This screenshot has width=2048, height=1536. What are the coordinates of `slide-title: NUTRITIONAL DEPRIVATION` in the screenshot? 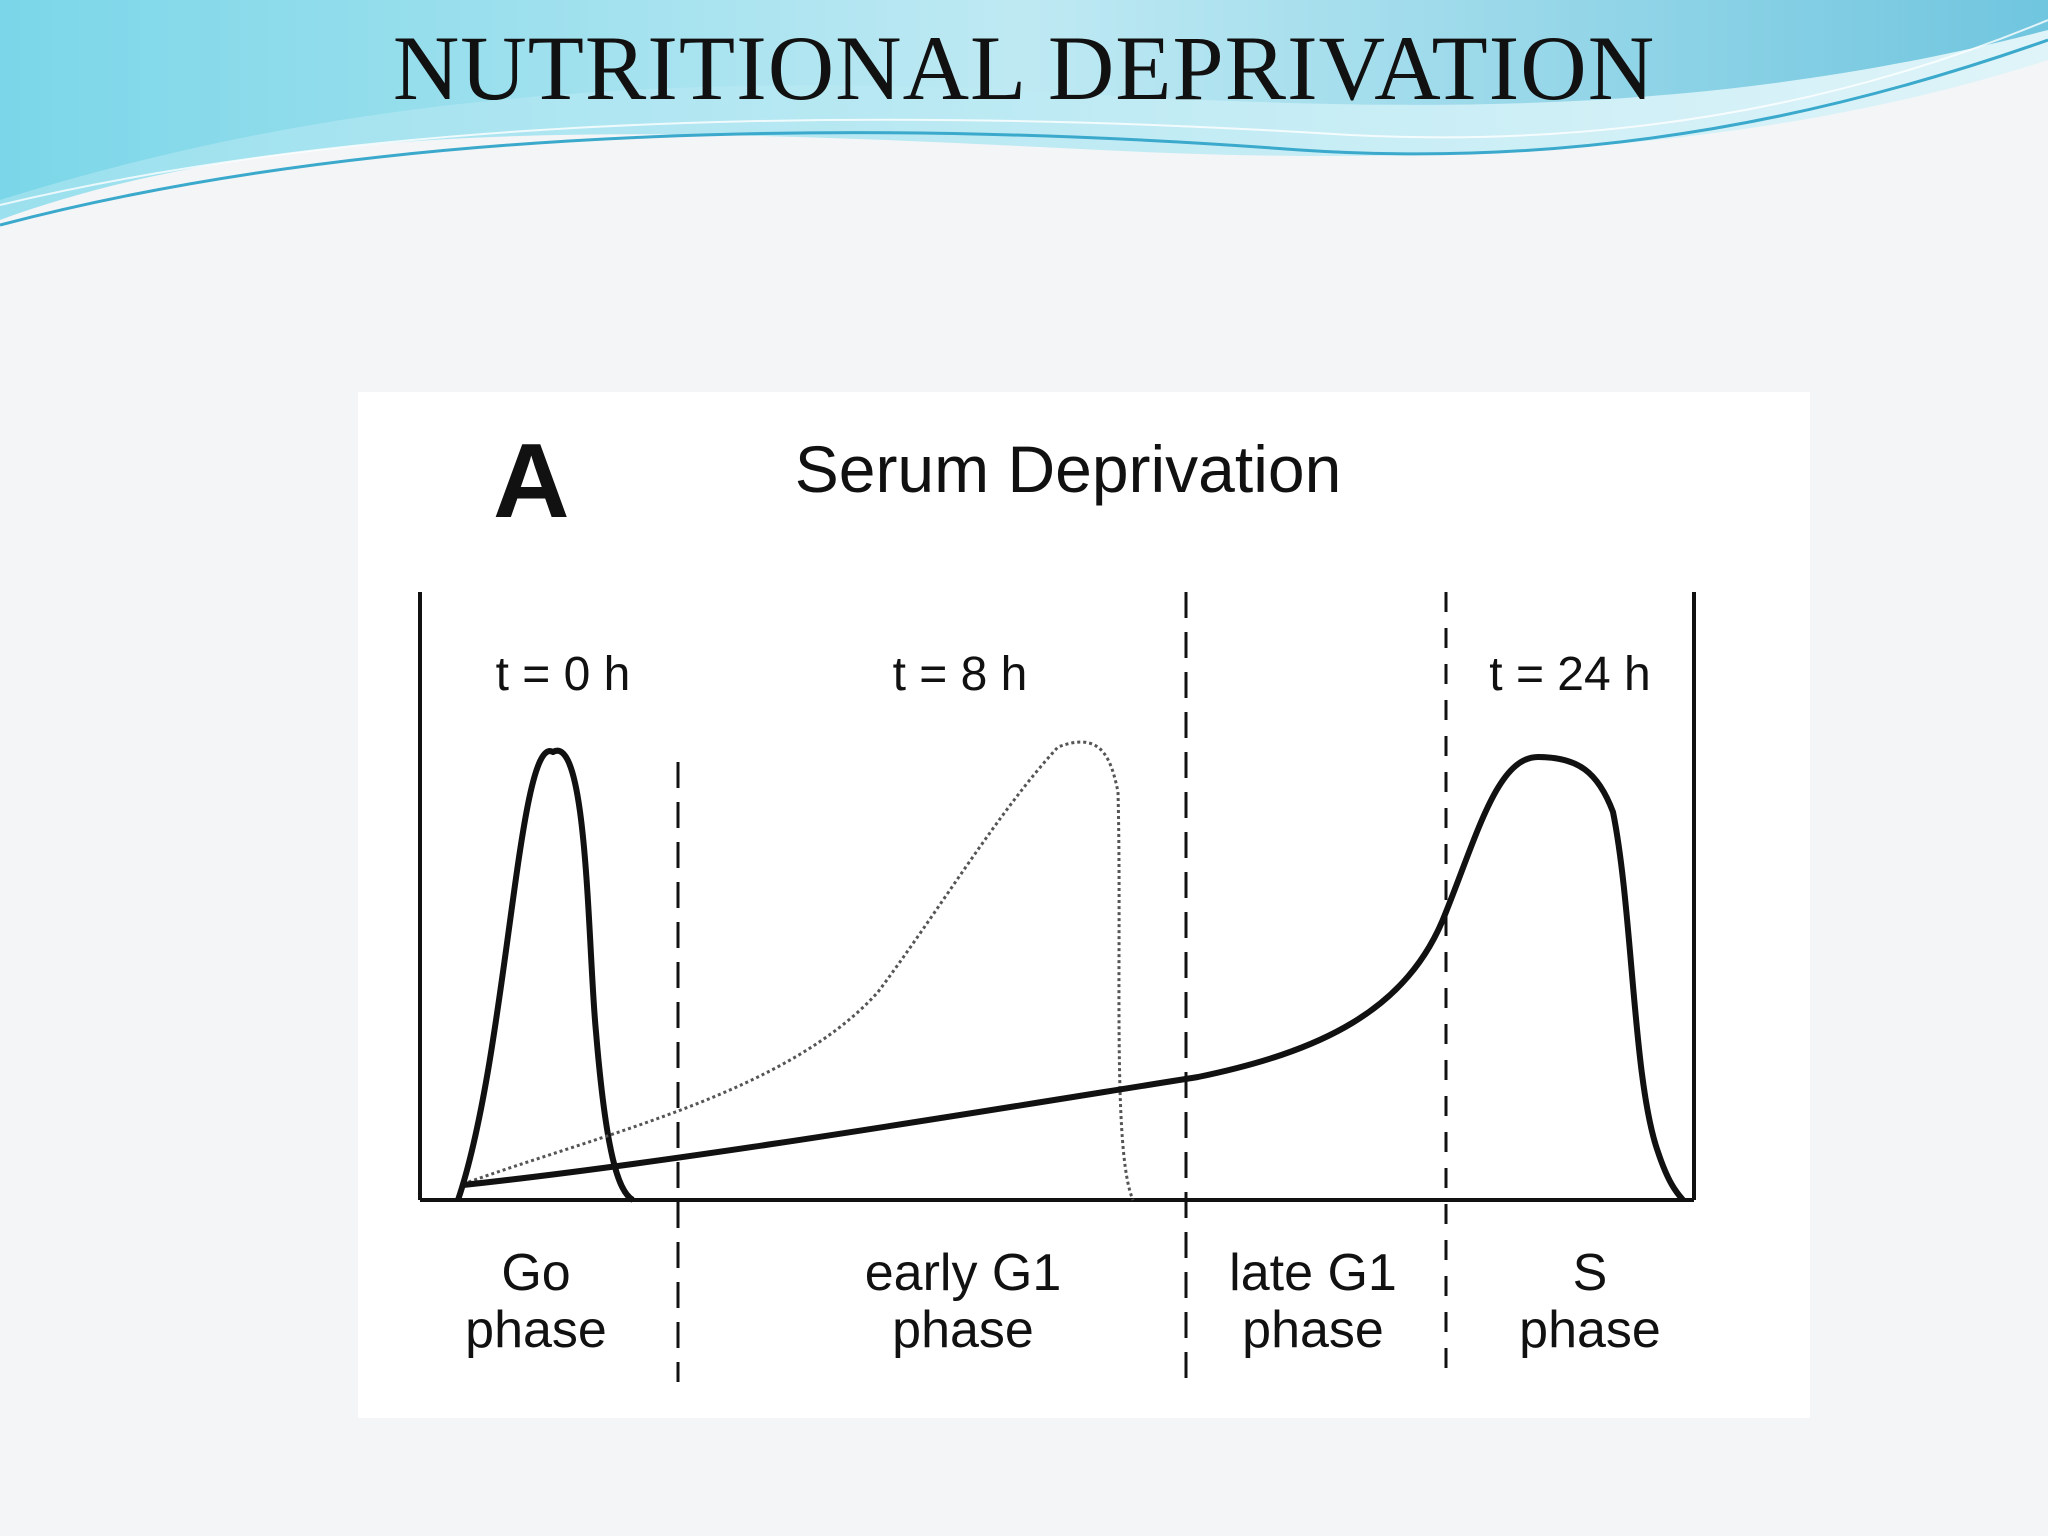 It's located at (1024, 68).